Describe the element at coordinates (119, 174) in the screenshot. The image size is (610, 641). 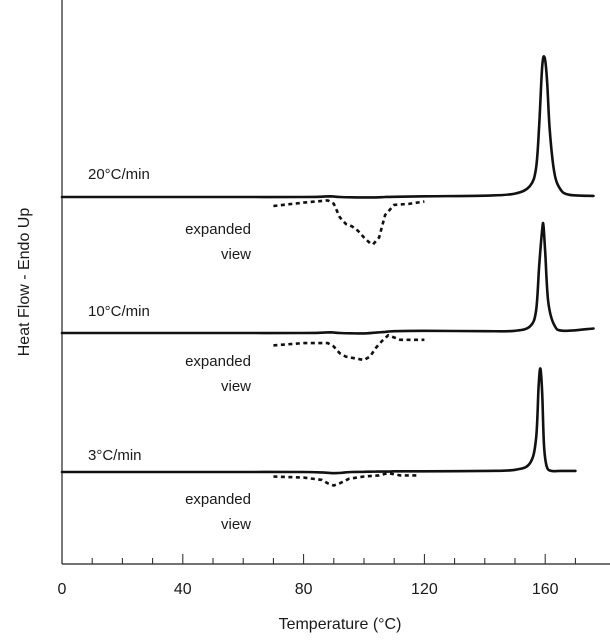
I see `series-label-20: 20°C/min` at that location.